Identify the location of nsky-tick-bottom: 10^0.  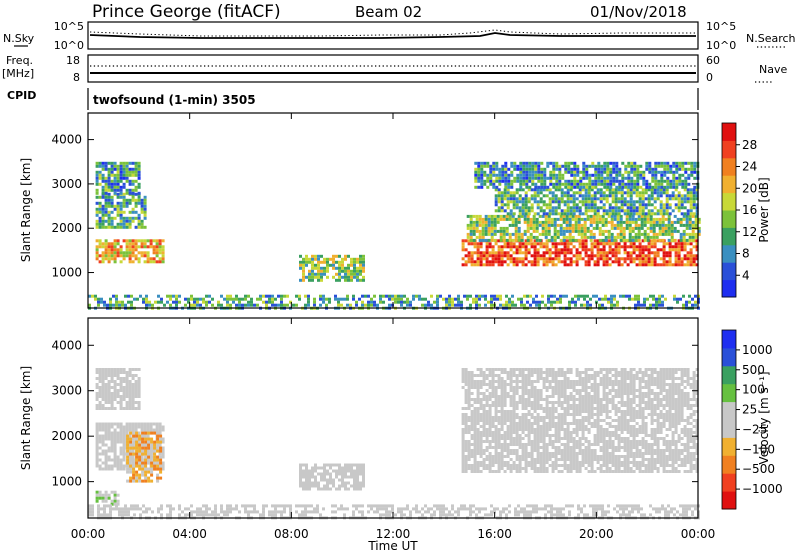
(69, 45).